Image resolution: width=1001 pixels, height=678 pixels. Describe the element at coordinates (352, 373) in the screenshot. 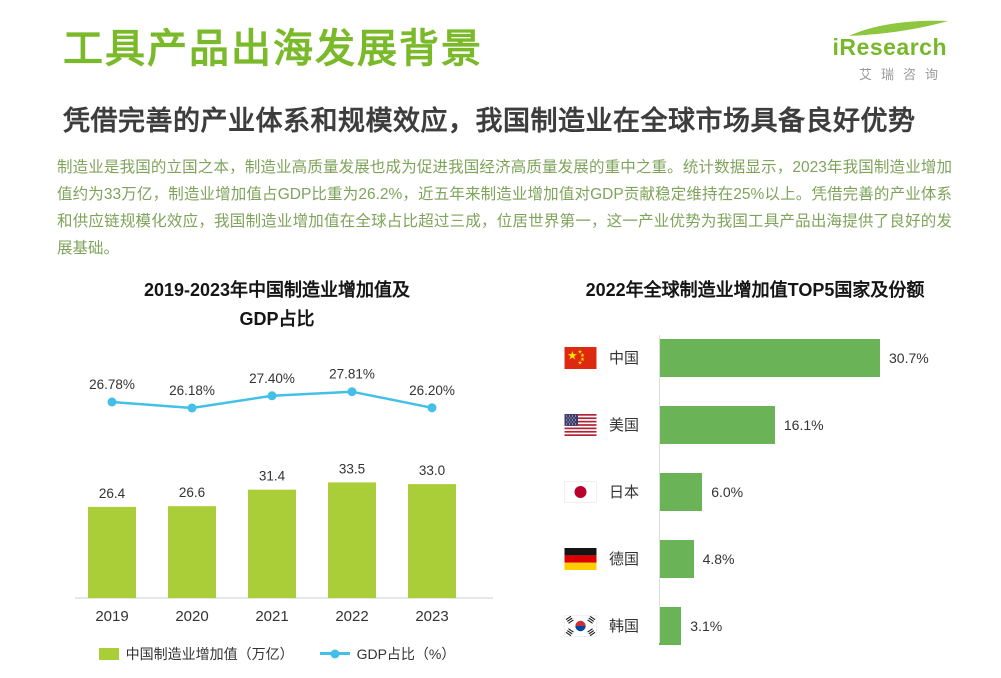

I see `gdp-value-label: 27.81%` at that location.